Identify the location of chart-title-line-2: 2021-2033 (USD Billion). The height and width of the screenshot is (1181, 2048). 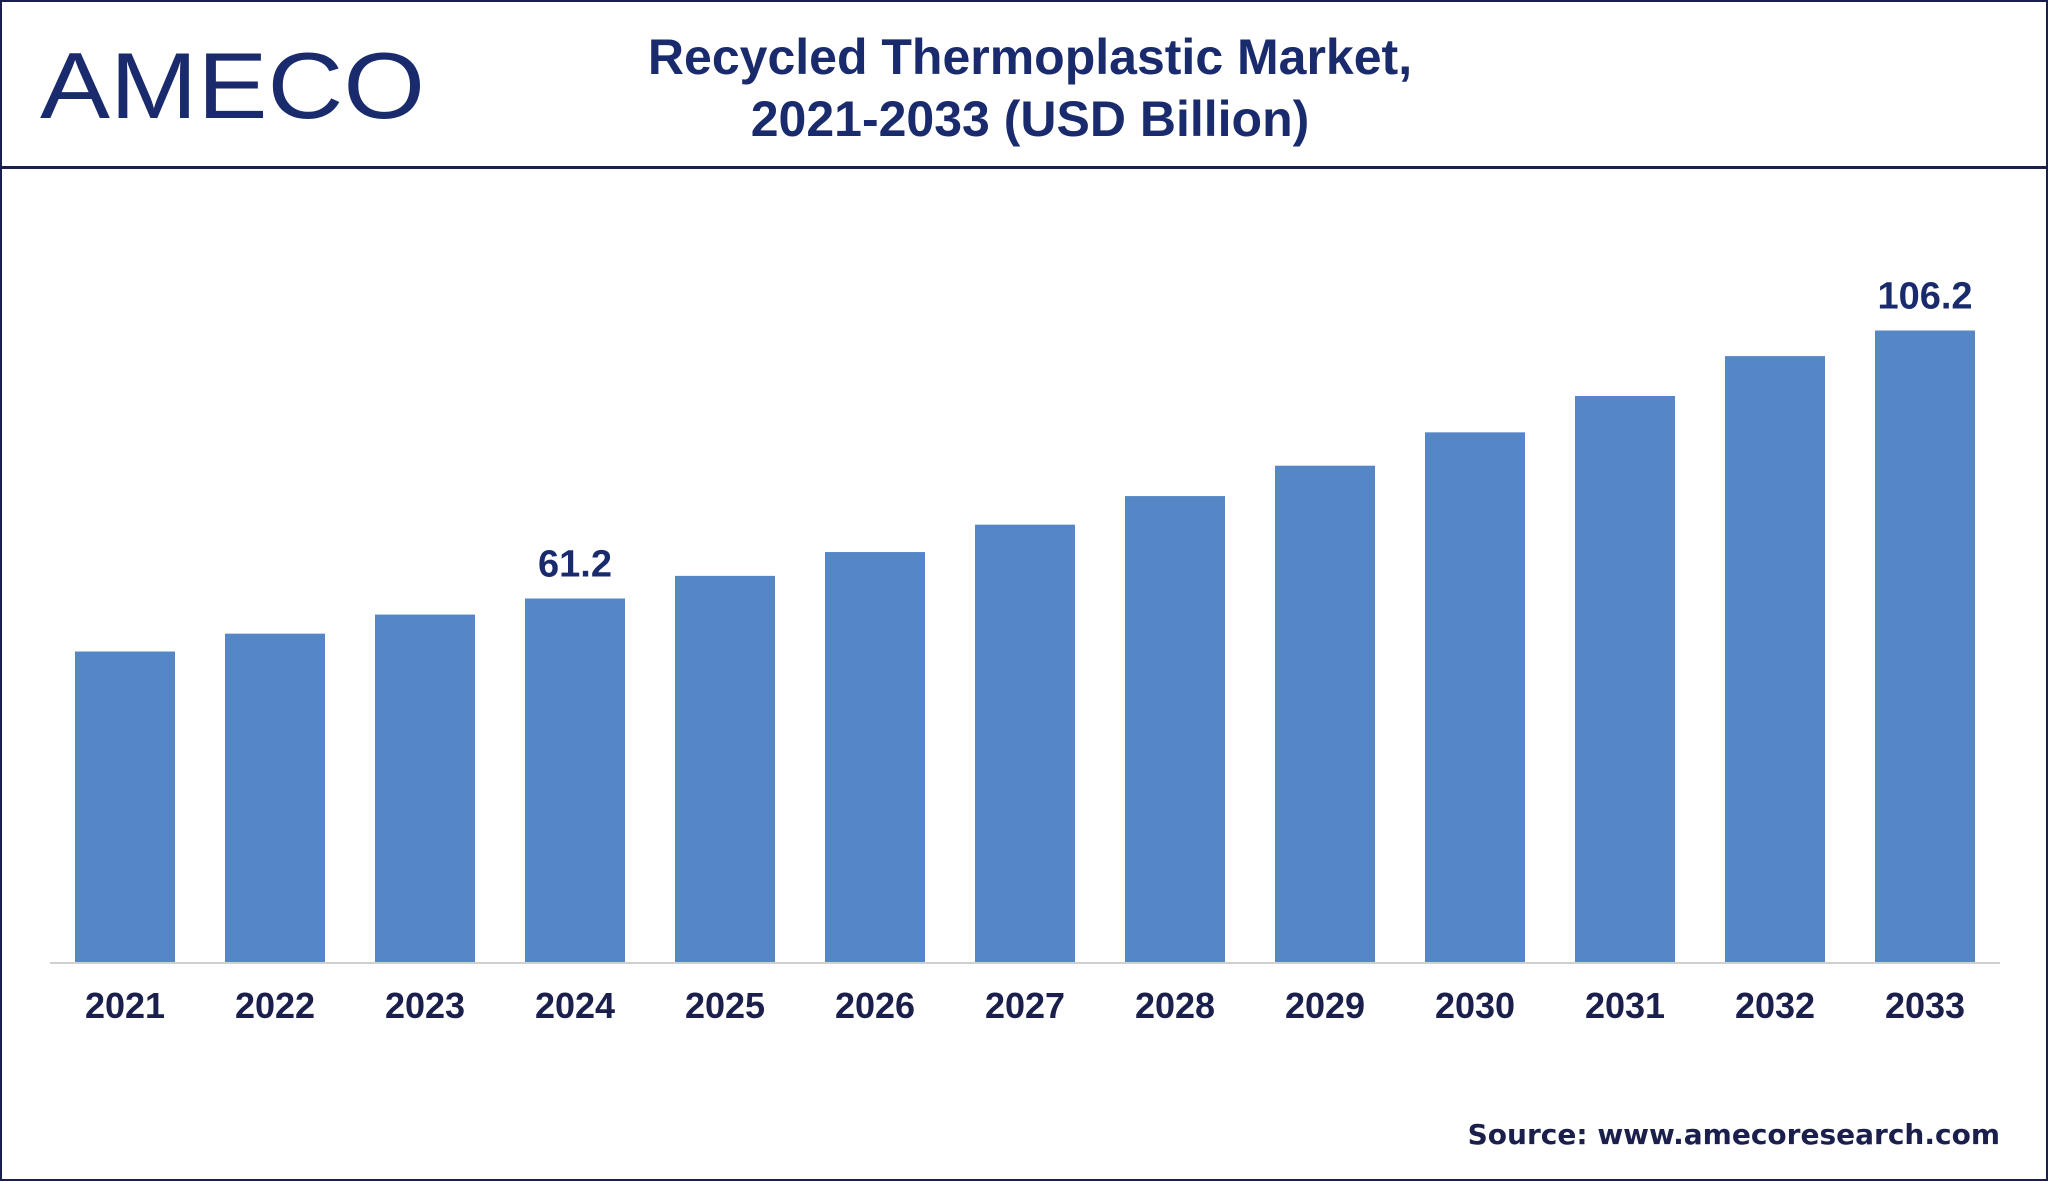
(1030, 119).